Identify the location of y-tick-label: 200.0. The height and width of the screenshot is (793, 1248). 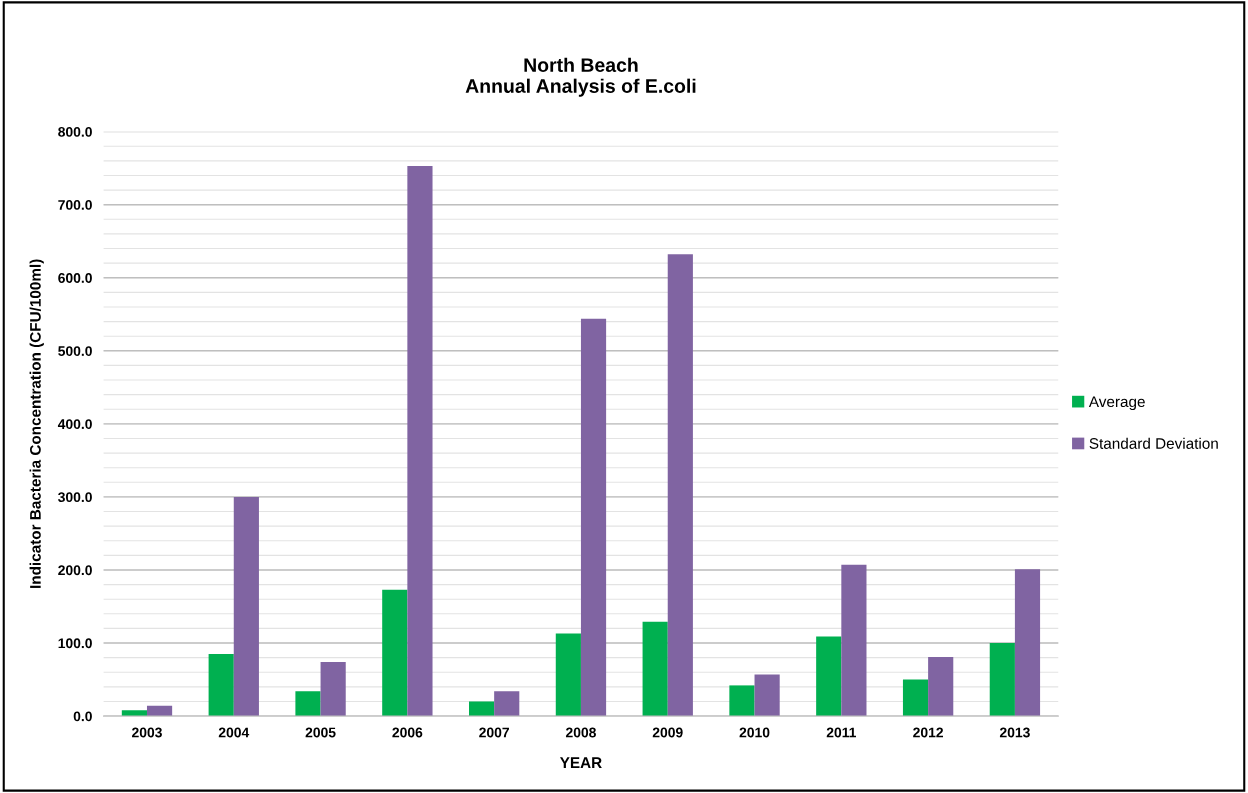
(75, 570).